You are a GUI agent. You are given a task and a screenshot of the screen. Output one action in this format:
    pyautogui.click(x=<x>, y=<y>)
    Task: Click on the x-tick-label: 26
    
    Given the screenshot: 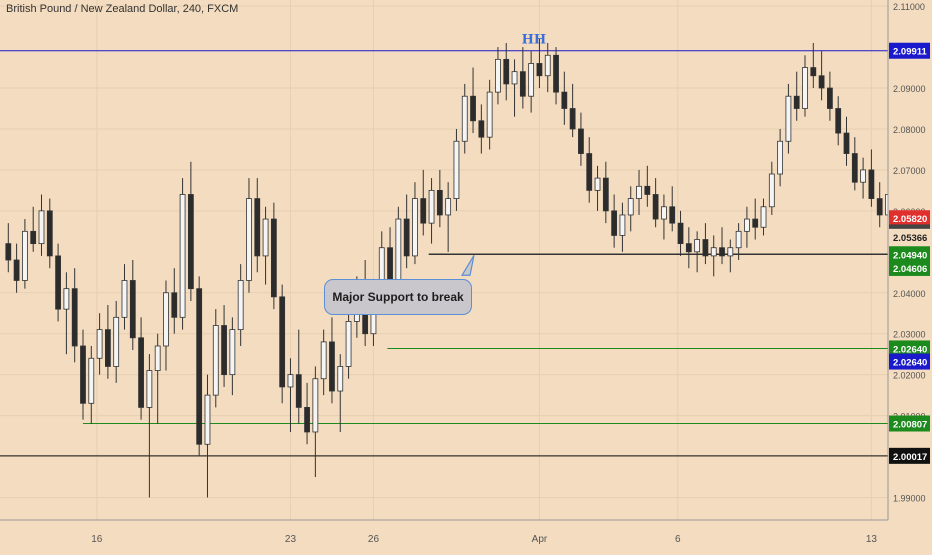 What is the action you would take?
    pyautogui.click(x=374, y=539)
    